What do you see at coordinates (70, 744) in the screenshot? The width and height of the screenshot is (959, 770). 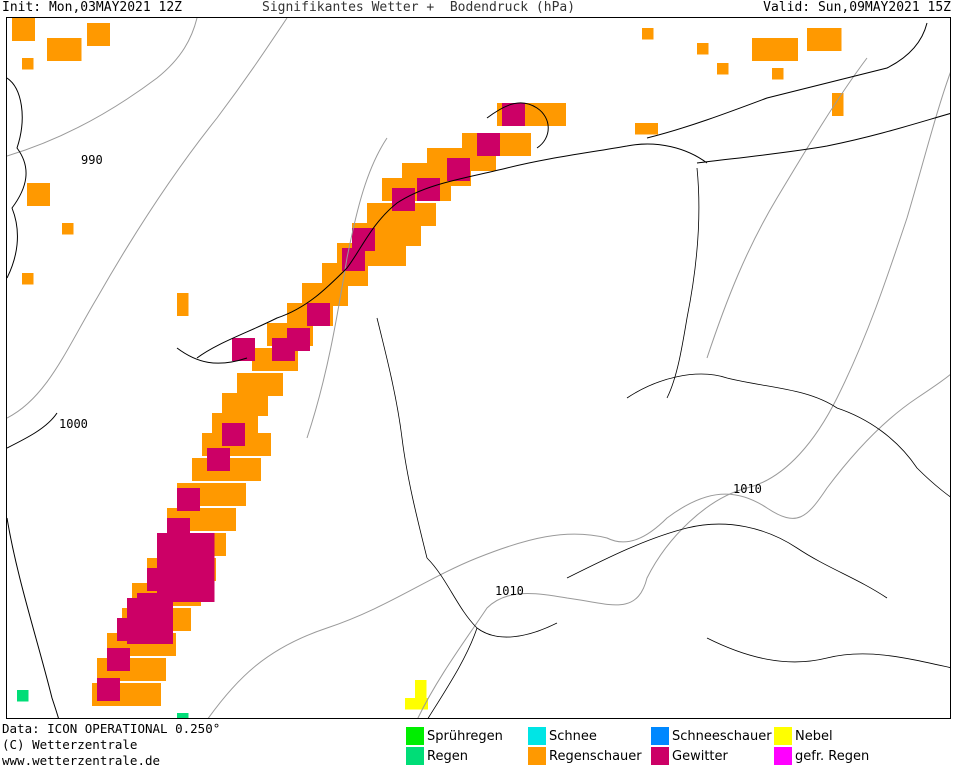 I see `copyright: (C) Wetterzentrale` at bounding box center [70, 744].